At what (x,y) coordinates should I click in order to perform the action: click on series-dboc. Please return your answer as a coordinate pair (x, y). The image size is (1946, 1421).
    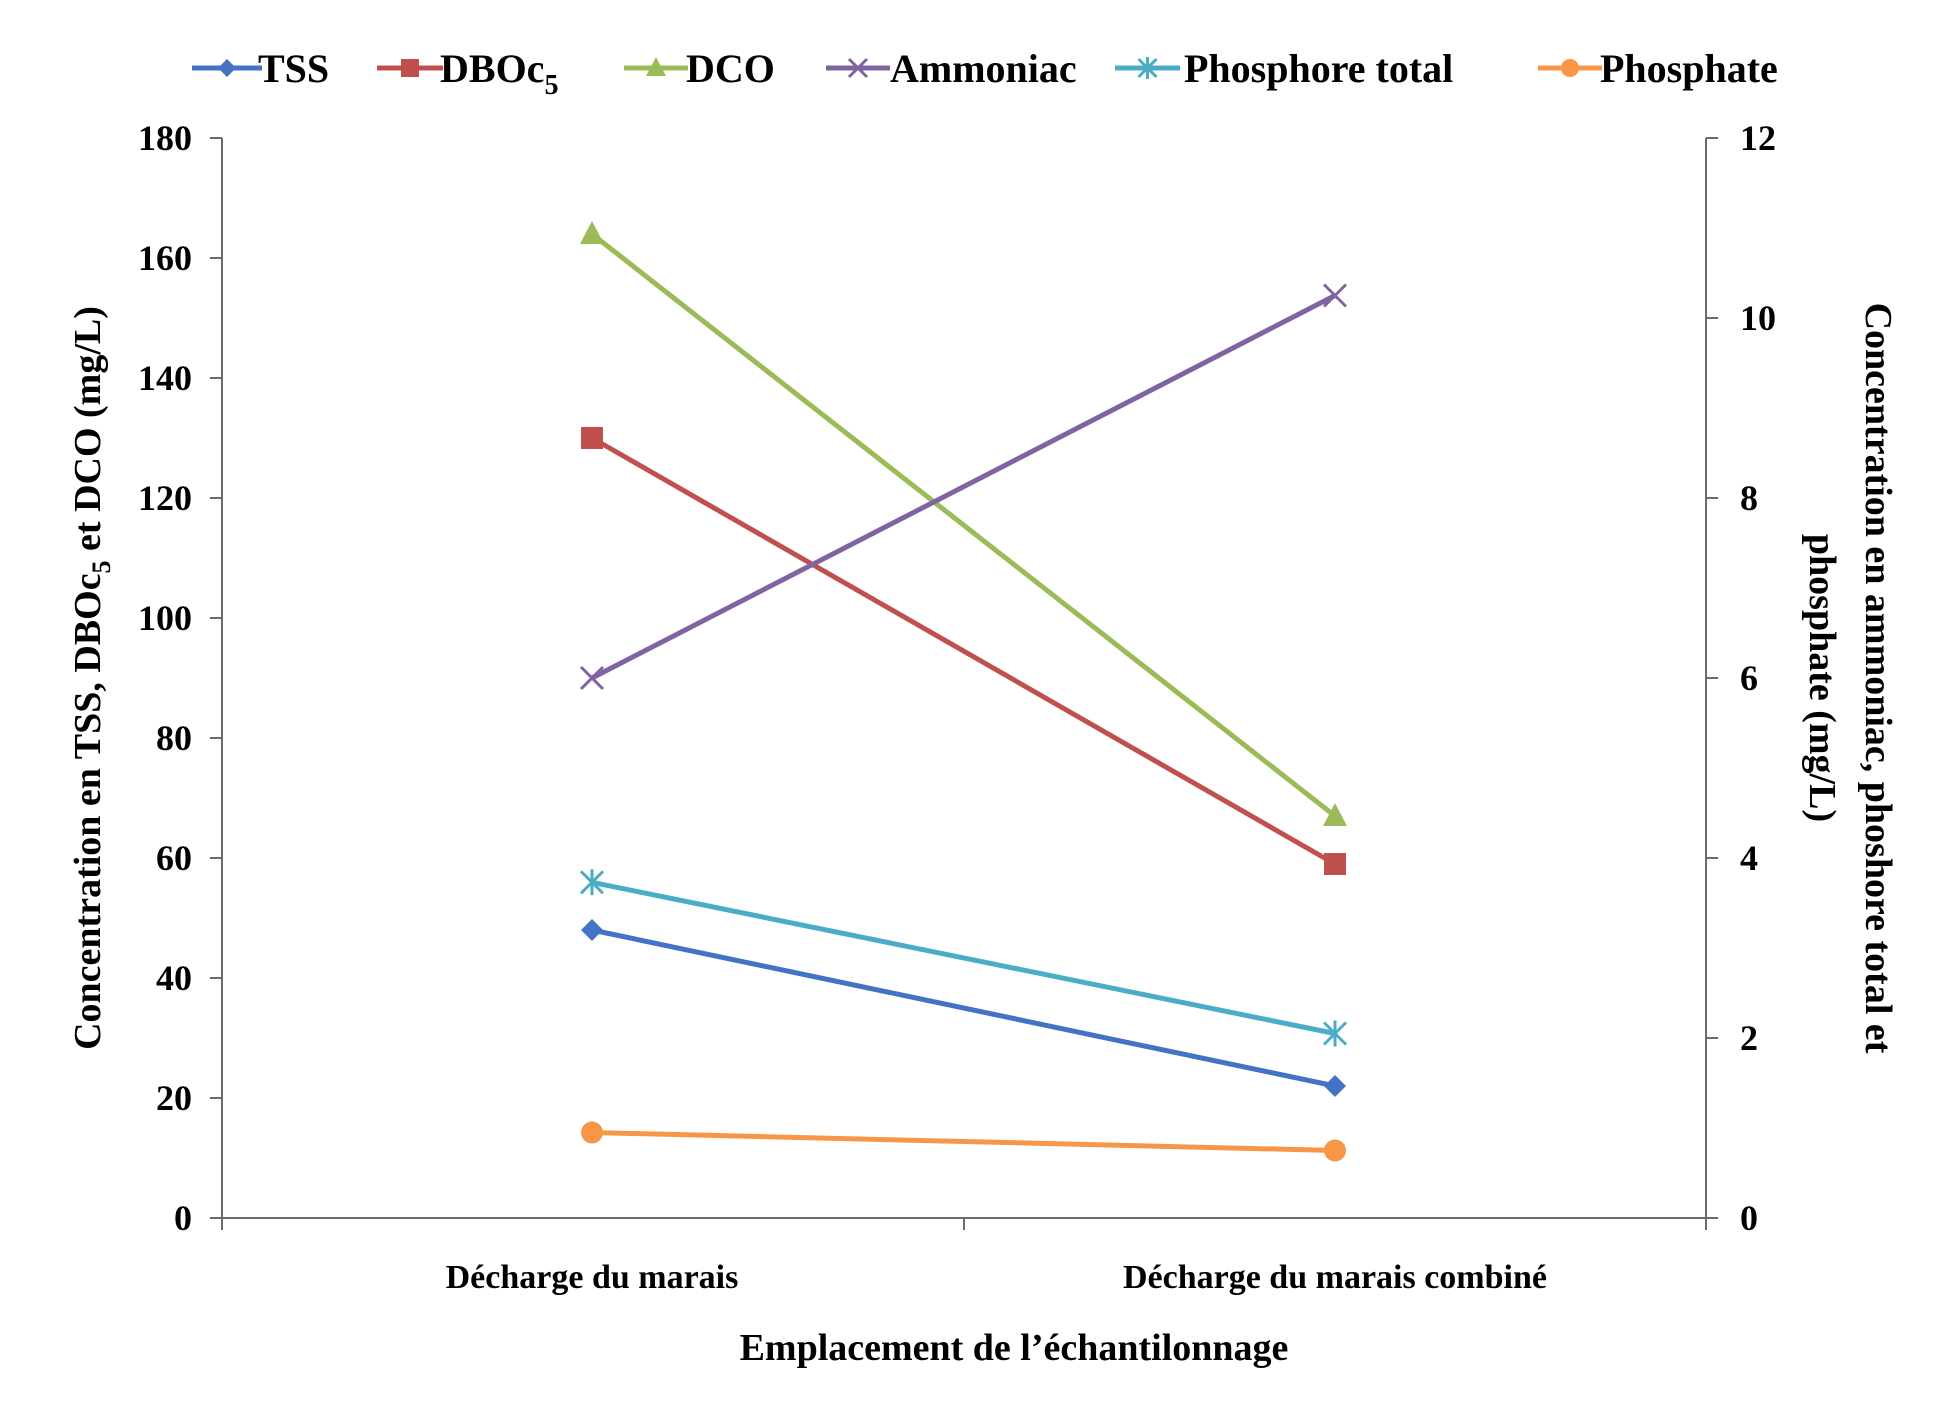
    Looking at the image, I should click on (963, 651).